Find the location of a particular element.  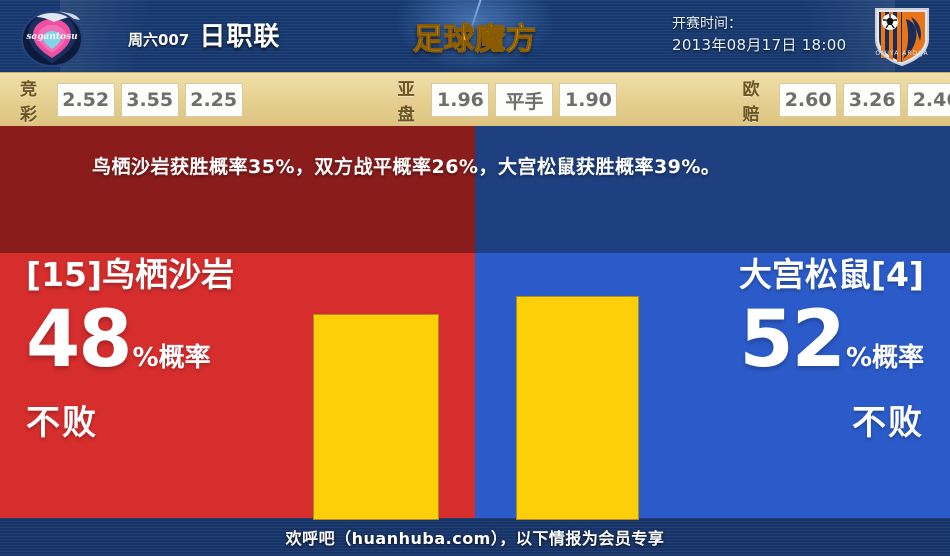

away-probability-bar is located at coordinates (577, 408).